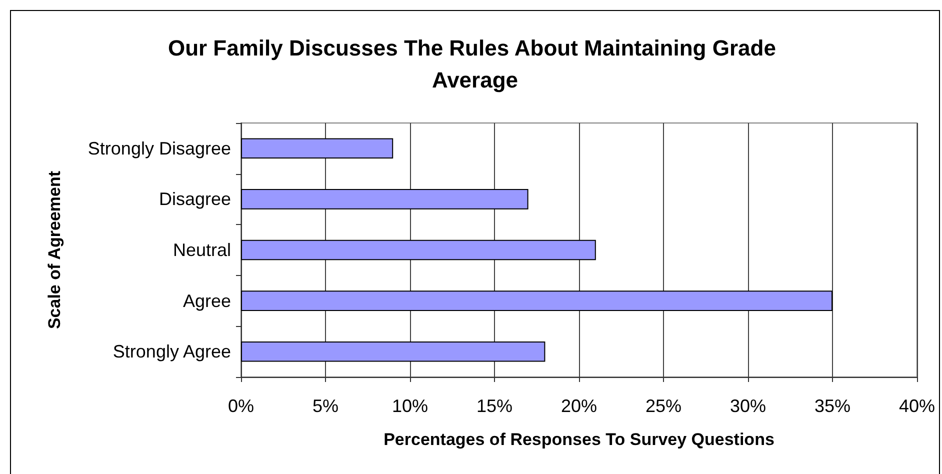  Describe the element at coordinates (241, 406) in the screenshot. I see `x-tick-label: 0%` at that location.